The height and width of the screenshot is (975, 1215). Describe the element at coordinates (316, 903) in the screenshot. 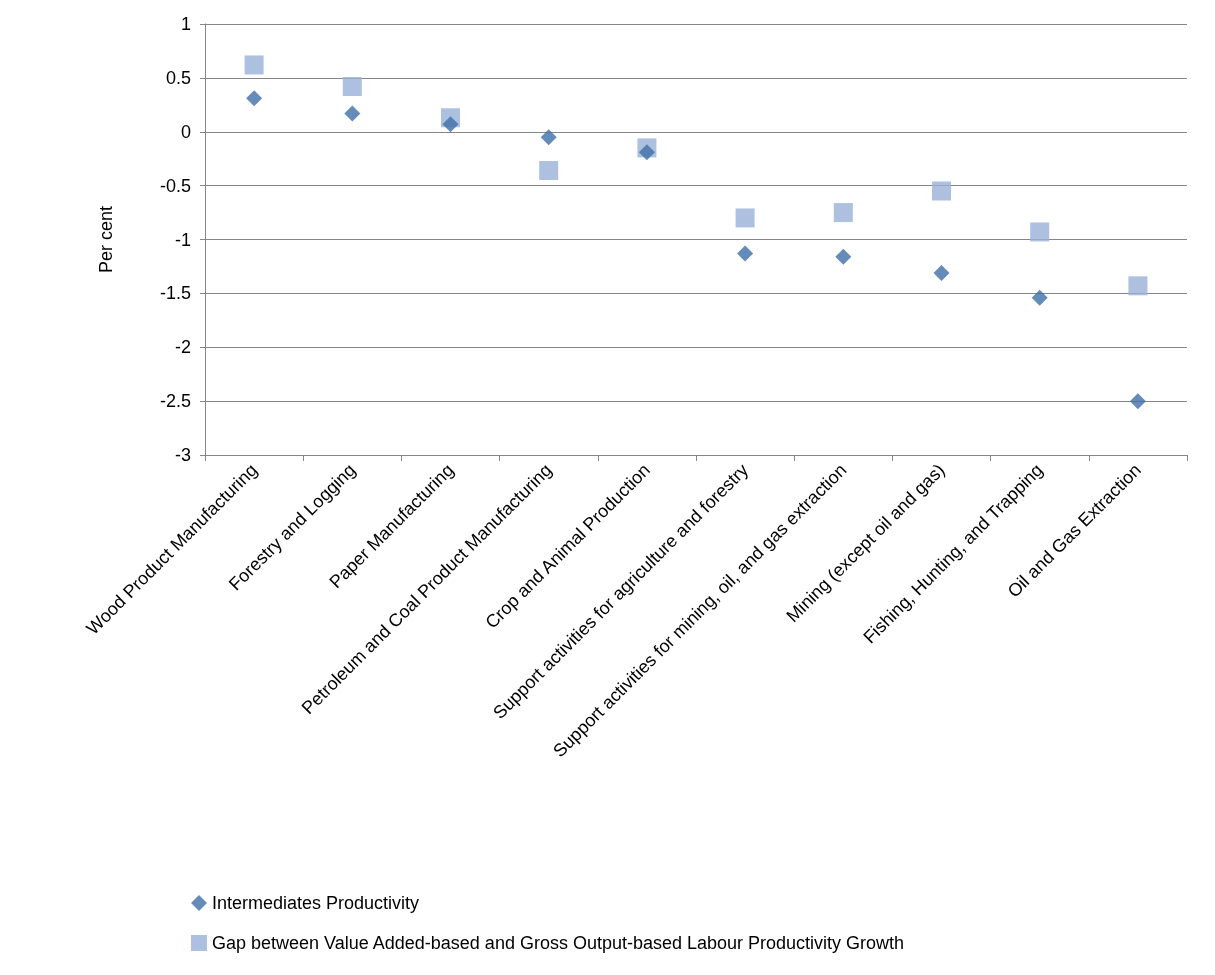

I see `legend-label: Intermediates Productivity` at that location.